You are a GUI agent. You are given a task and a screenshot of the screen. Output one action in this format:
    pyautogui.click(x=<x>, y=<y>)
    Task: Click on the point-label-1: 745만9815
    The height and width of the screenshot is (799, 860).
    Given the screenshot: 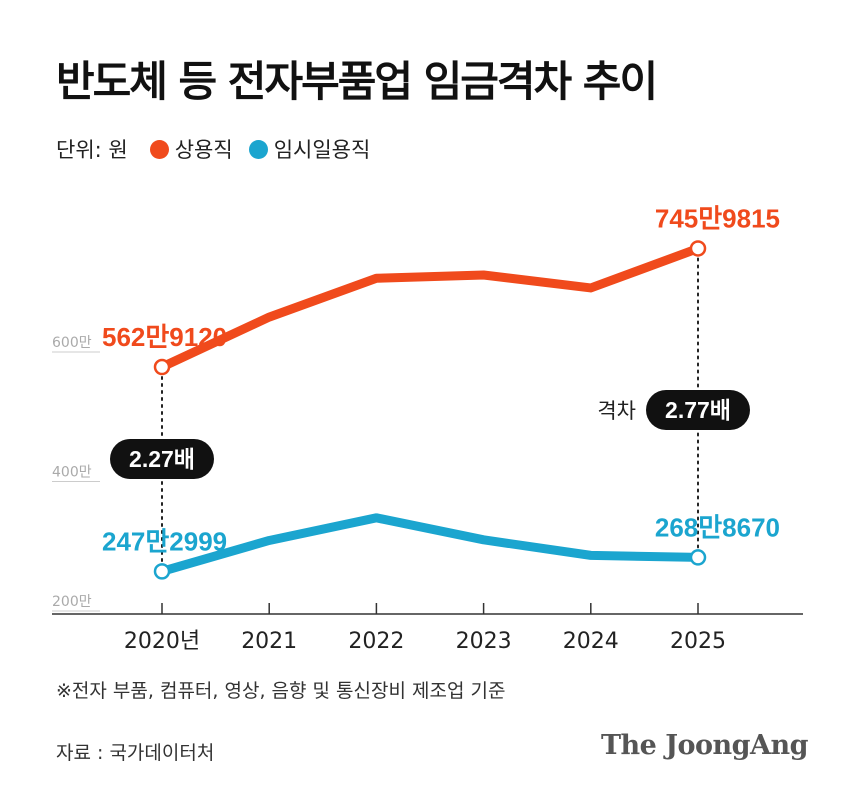 What is the action you would take?
    pyautogui.click(x=717, y=218)
    